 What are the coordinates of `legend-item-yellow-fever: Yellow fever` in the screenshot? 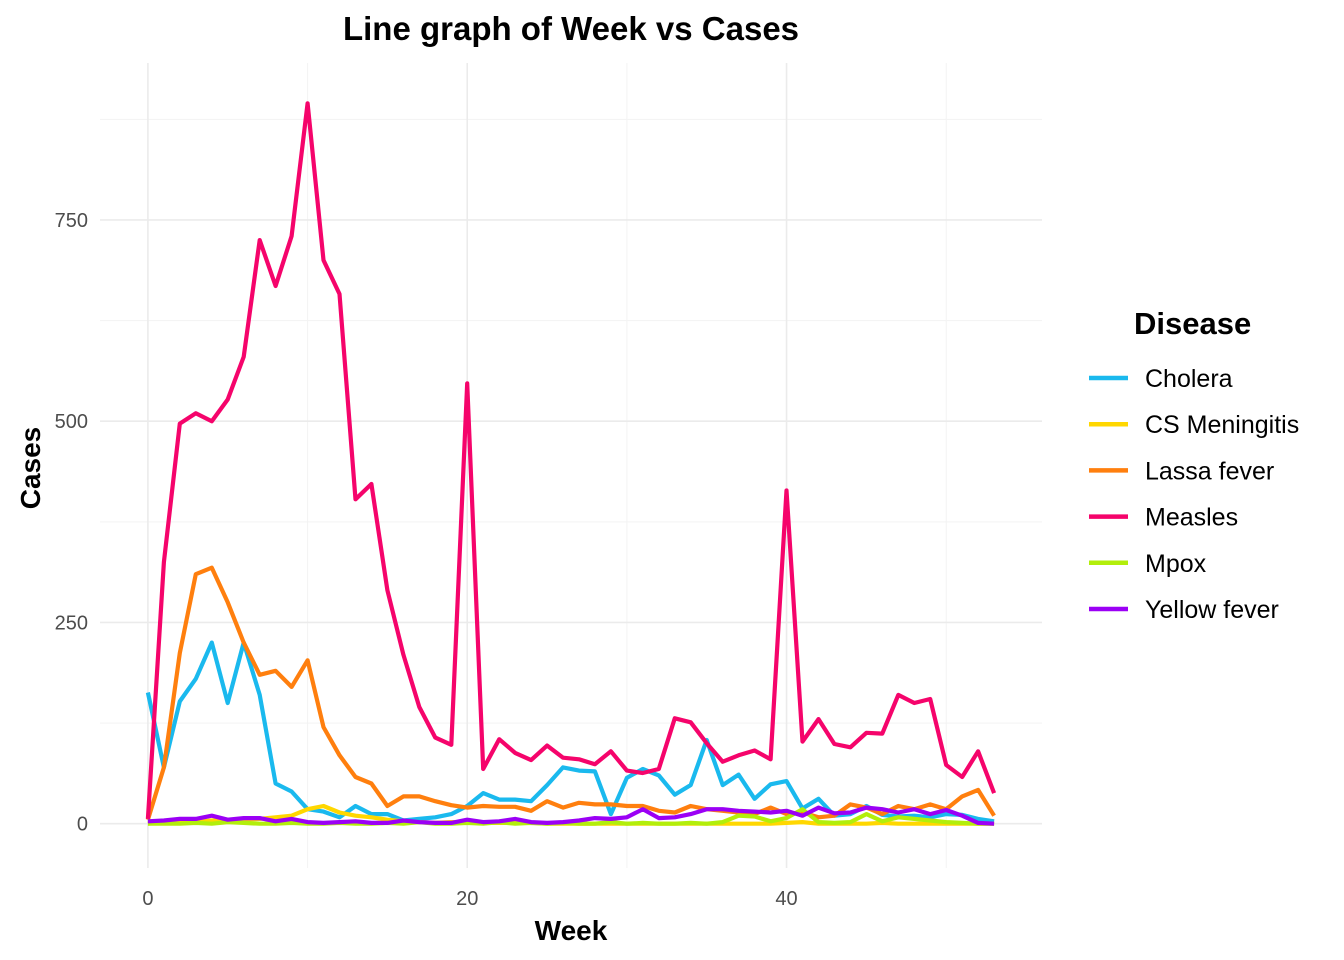 It's located at (1184, 610).